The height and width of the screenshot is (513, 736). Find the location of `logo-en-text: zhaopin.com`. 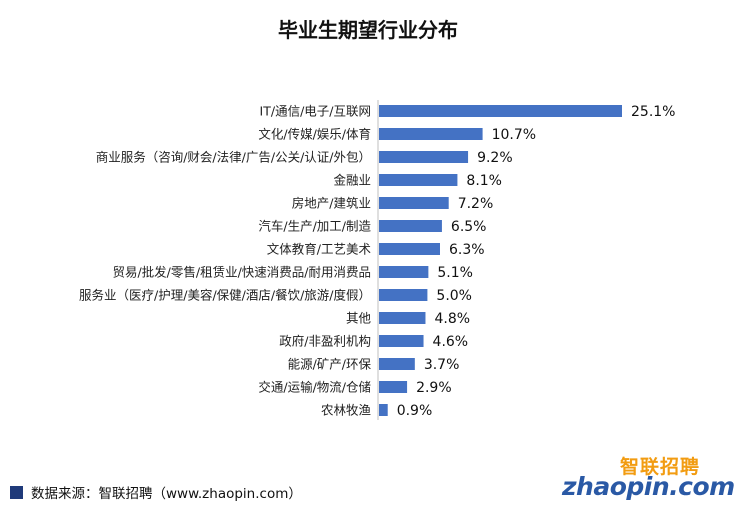

logo-en-text: zhaopin.com is located at coordinates (648, 486).